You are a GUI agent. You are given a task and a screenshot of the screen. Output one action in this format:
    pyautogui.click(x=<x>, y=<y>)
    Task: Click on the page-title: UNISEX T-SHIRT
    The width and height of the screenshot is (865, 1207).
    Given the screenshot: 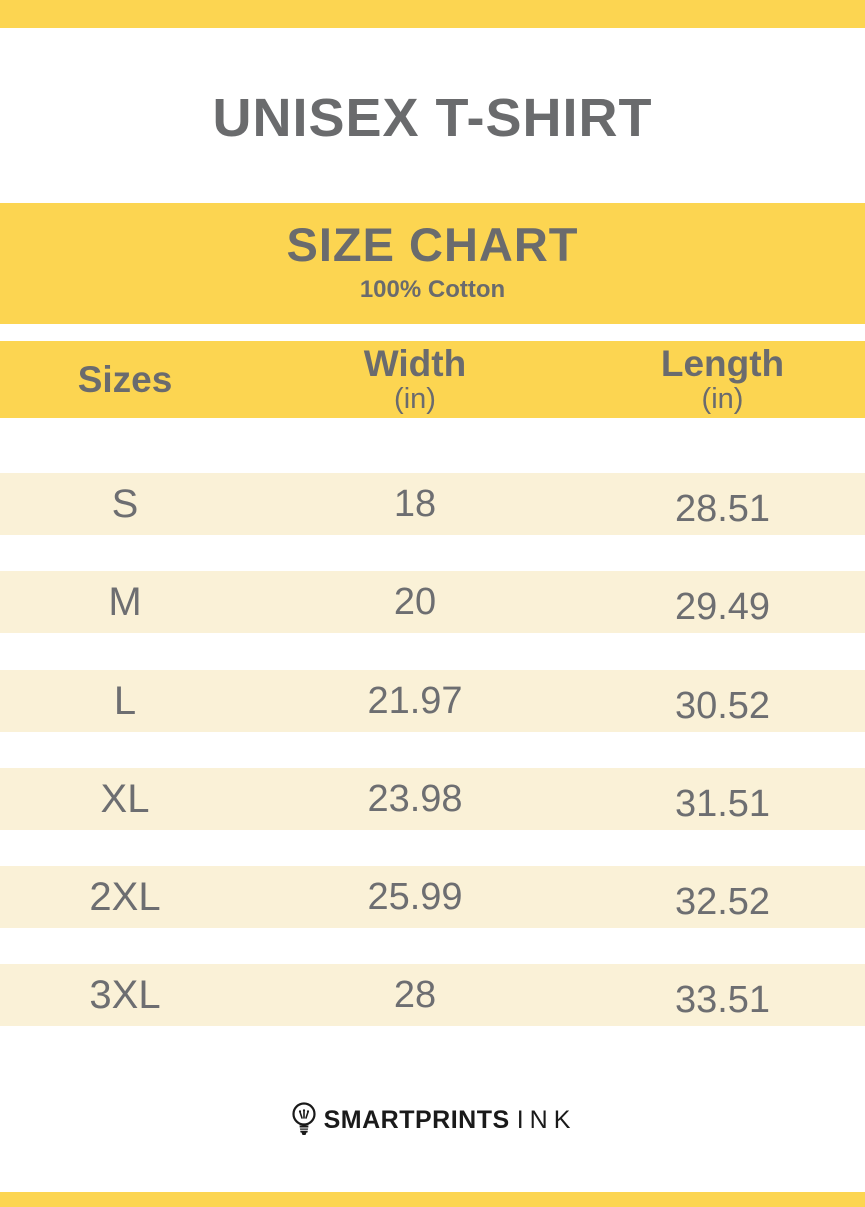 What is the action you would take?
    pyautogui.click(x=432, y=118)
    